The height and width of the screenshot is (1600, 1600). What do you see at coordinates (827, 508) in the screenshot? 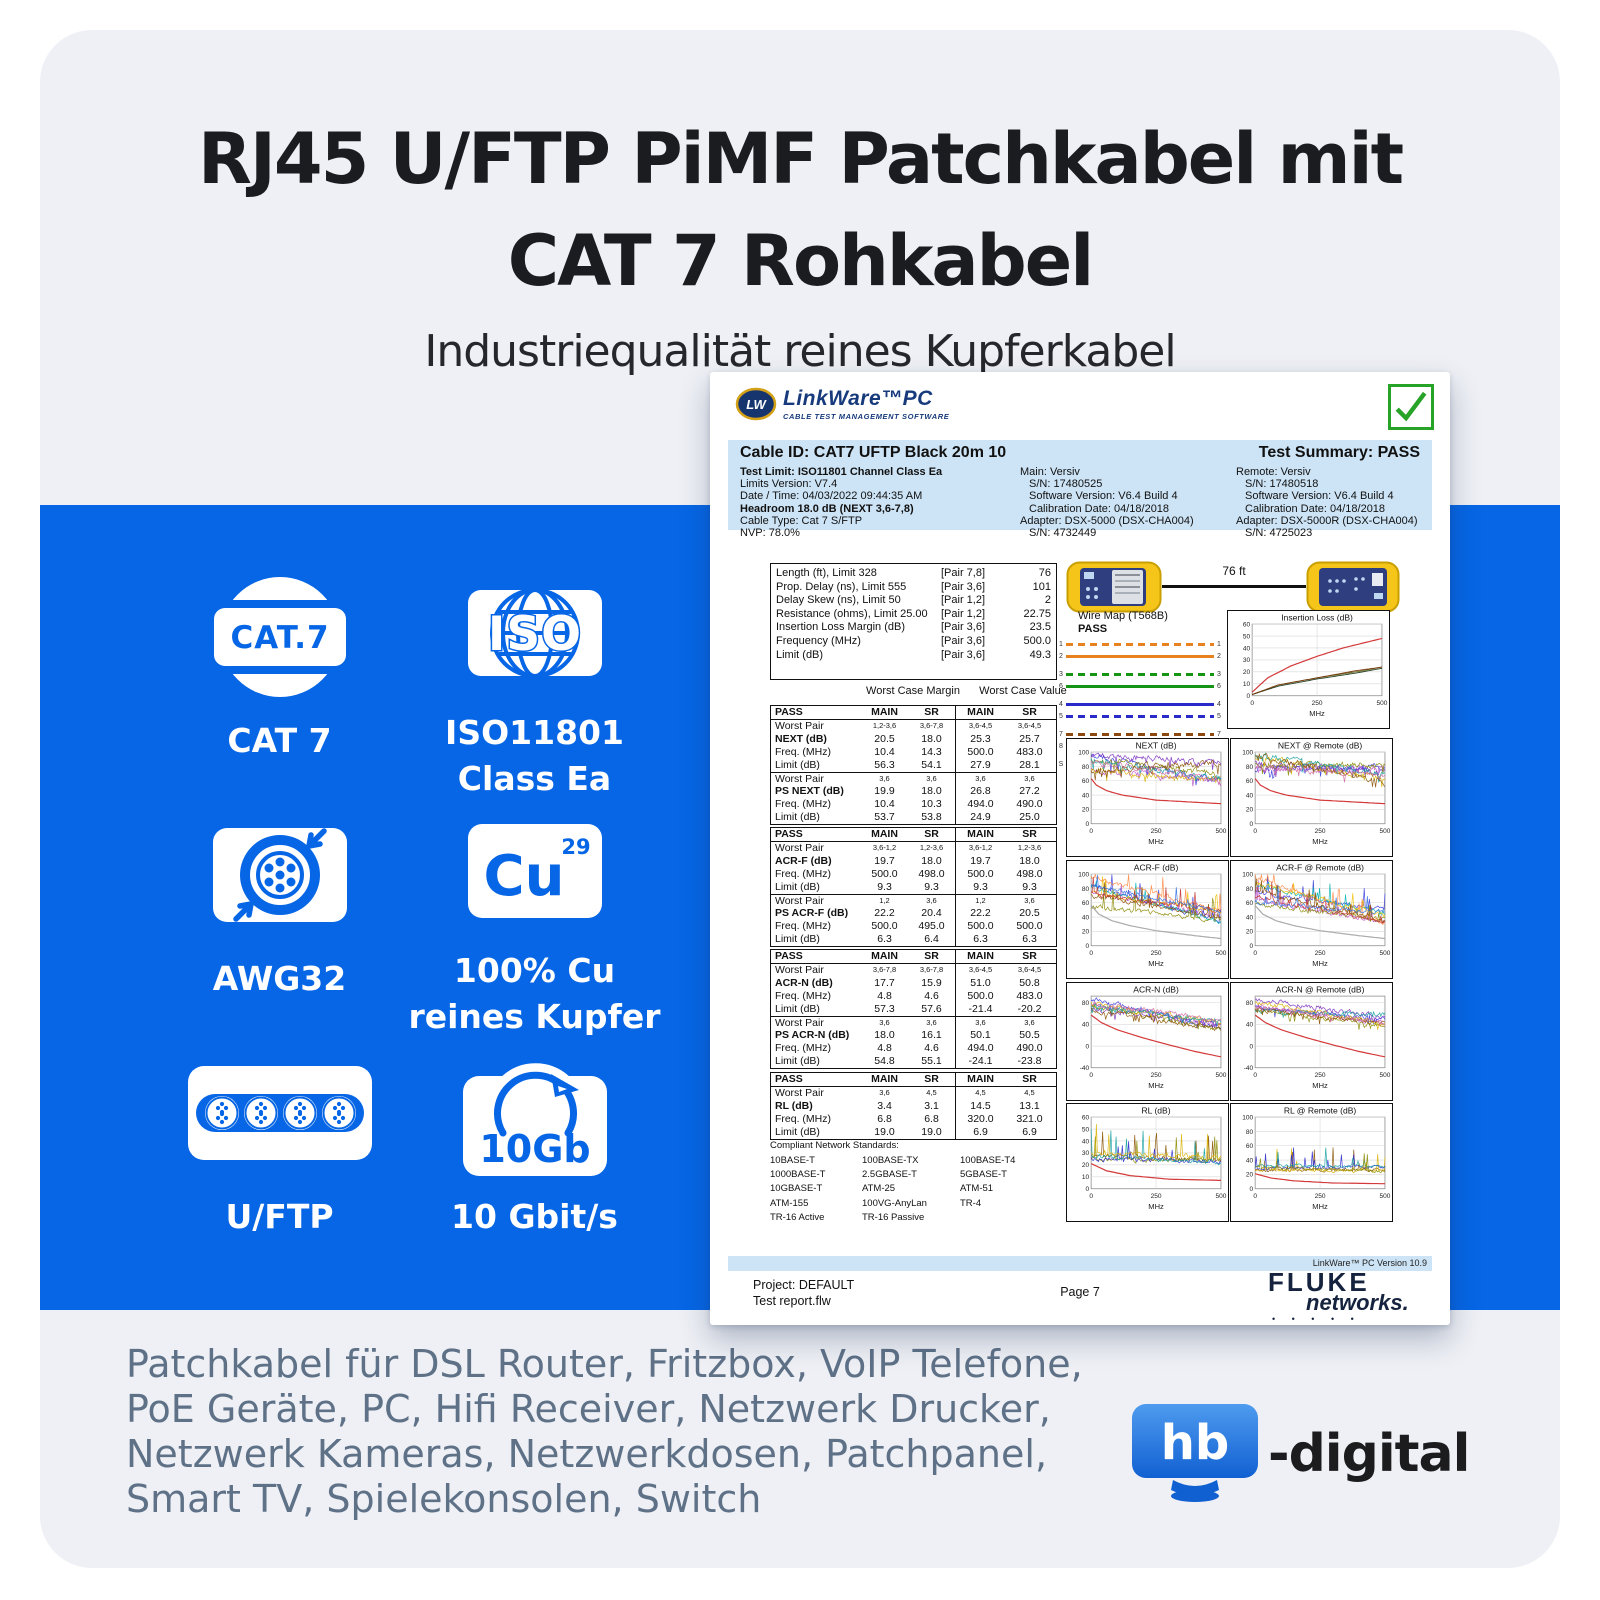
I see `header-line: Headroom 18.0 dB (NEXT 3,6-7,8)` at bounding box center [827, 508].